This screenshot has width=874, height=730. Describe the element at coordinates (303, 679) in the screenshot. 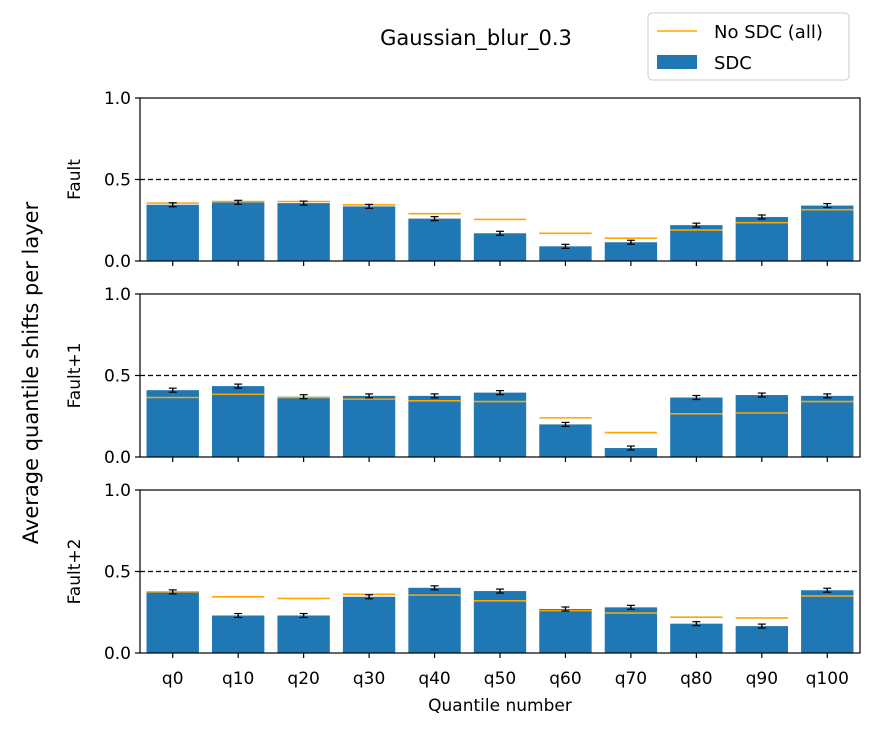

I see `x-tick-label-q20: q20` at that location.